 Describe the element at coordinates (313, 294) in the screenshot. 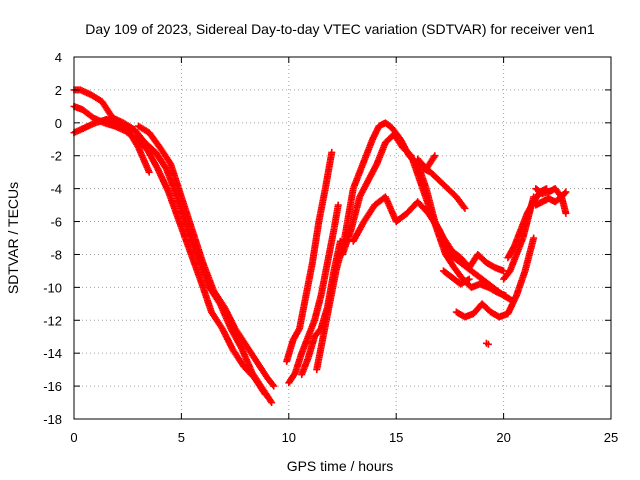

I see `series-track-f` at that location.